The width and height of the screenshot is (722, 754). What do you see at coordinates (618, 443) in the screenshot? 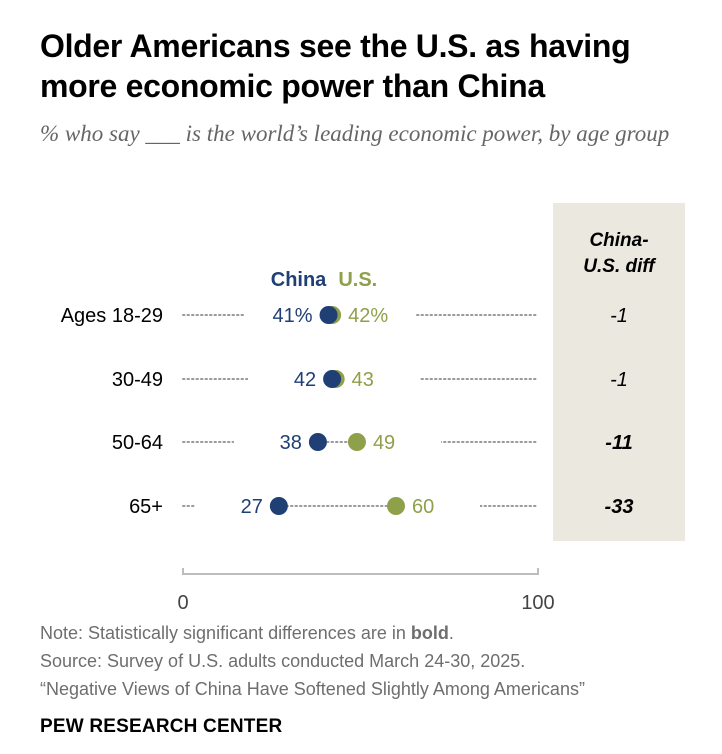
I see `diff-value: -11` at bounding box center [618, 443].